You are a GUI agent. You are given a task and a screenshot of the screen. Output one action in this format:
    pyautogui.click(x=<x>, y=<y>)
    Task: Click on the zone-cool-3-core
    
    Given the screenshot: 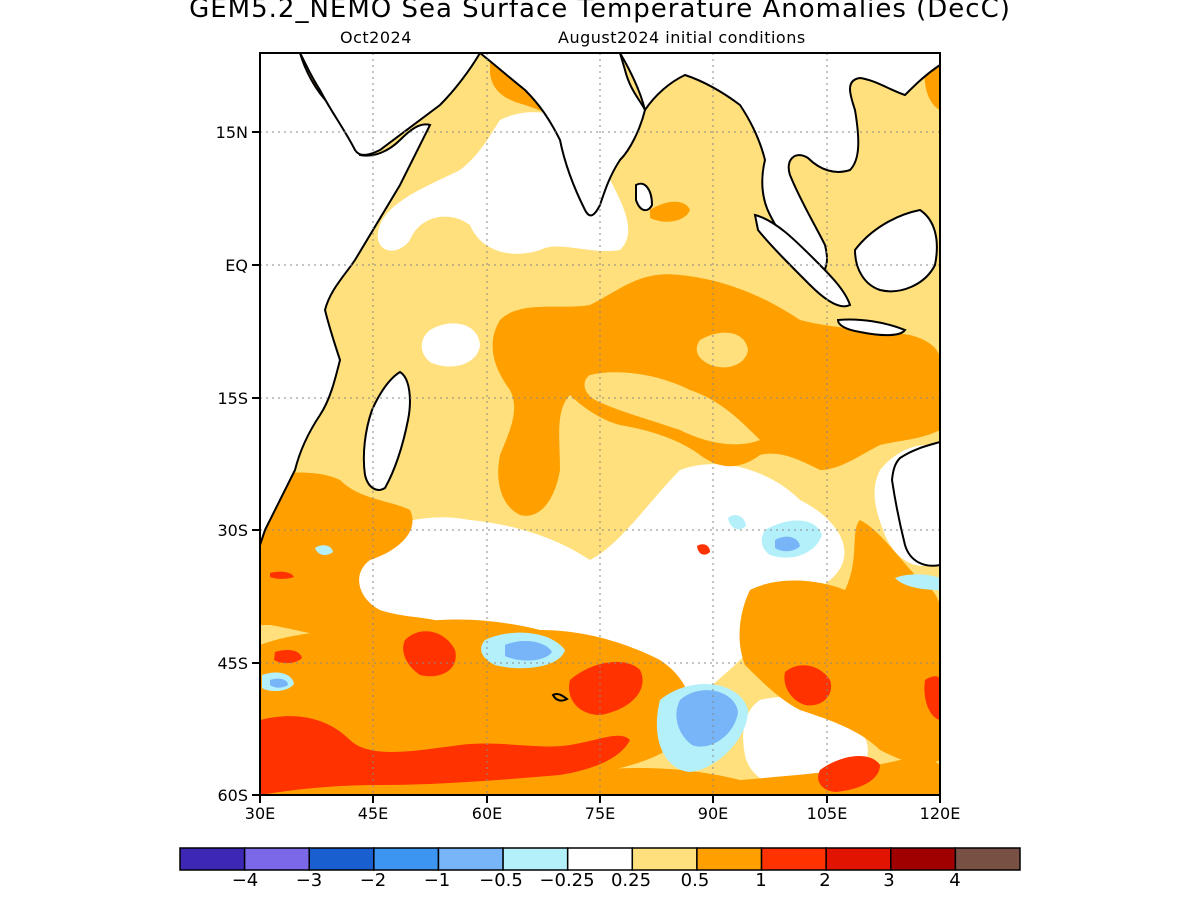 What is the action you would take?
    pyautogui.click(x=787, y=544)
    